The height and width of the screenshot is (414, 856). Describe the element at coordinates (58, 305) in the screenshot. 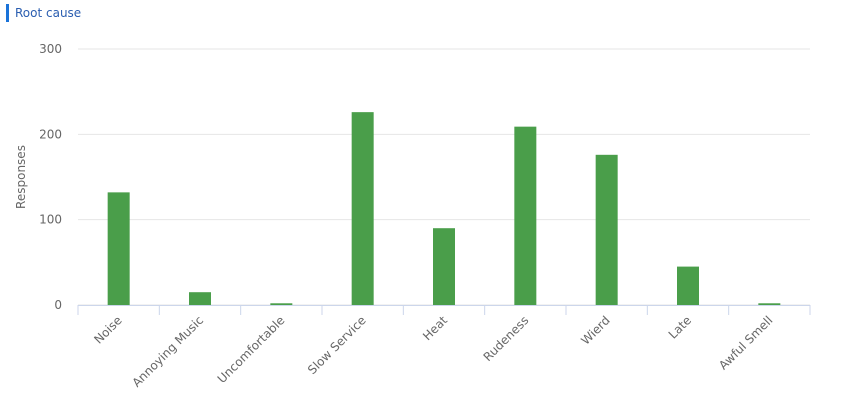

I see `y-tick-label: 0` at that location.